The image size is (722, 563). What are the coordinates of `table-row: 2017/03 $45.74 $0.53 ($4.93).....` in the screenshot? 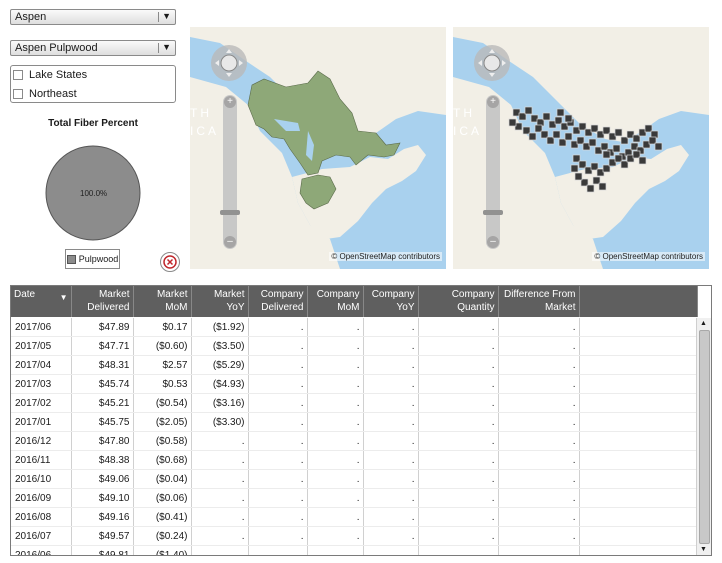 It's located at (354, 384).